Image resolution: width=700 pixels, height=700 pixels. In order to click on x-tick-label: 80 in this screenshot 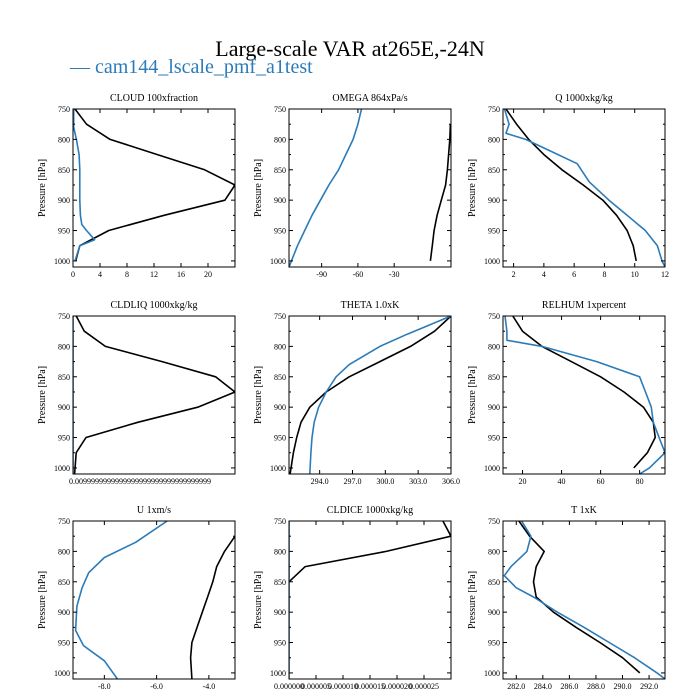, I will do `click(640, 481)`.